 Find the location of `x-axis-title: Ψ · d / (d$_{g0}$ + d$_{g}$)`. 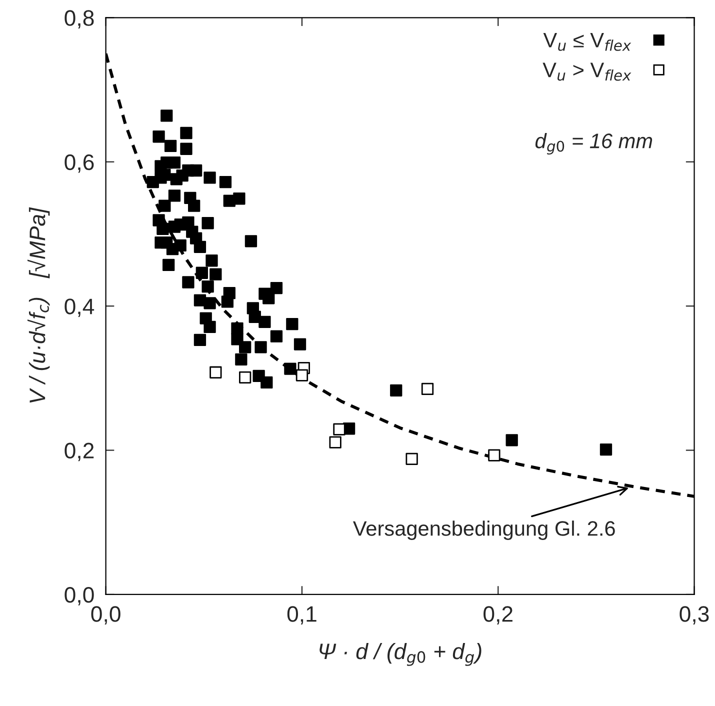

x-axis-title: Ψ · d / (d$_{g0}$ + d$_{g}$) is located at coordinates (401, 654).